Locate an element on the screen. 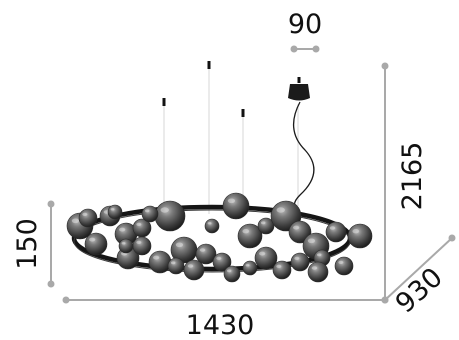 This screenshot has height=340, width=459. dimension-depth: 930 is located at coordinates (420, 277).